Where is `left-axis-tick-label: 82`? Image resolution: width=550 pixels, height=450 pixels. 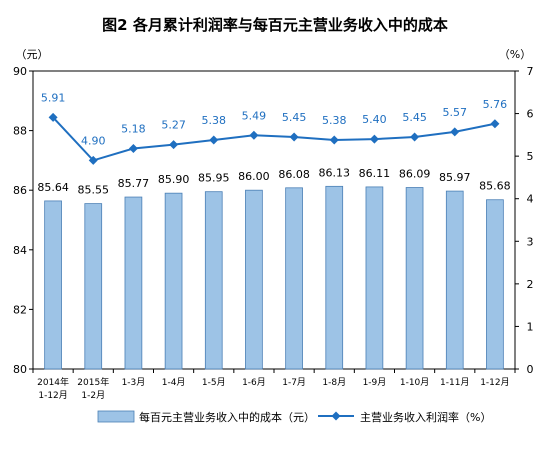
left-axis-tick-label: 82 is located at coordinates (20, 309).